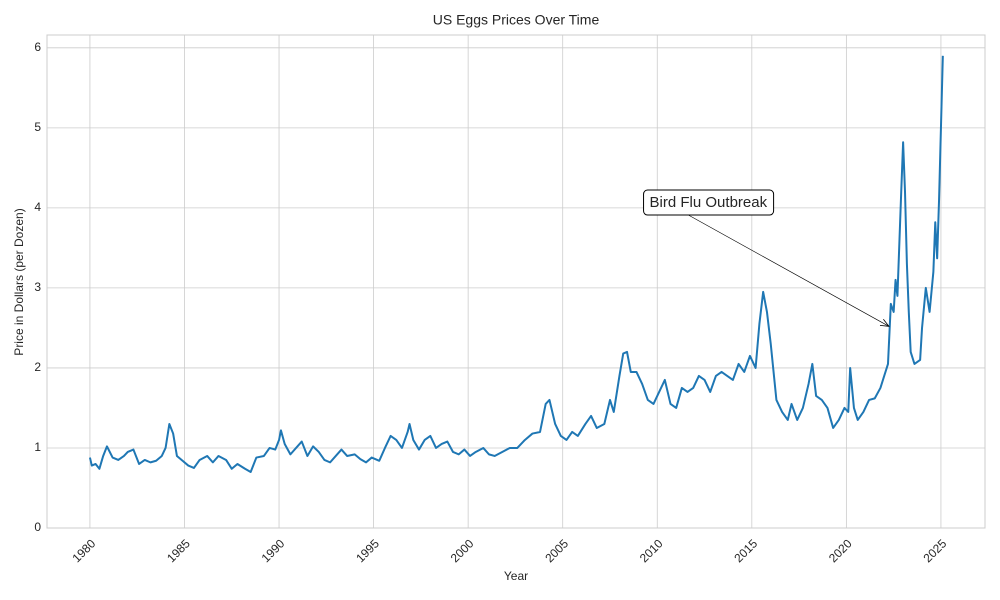  What do you see at coordinates (37, 287) in the screenshot?
I see `y-tick-label: 3` at bounding box center [37, 287].